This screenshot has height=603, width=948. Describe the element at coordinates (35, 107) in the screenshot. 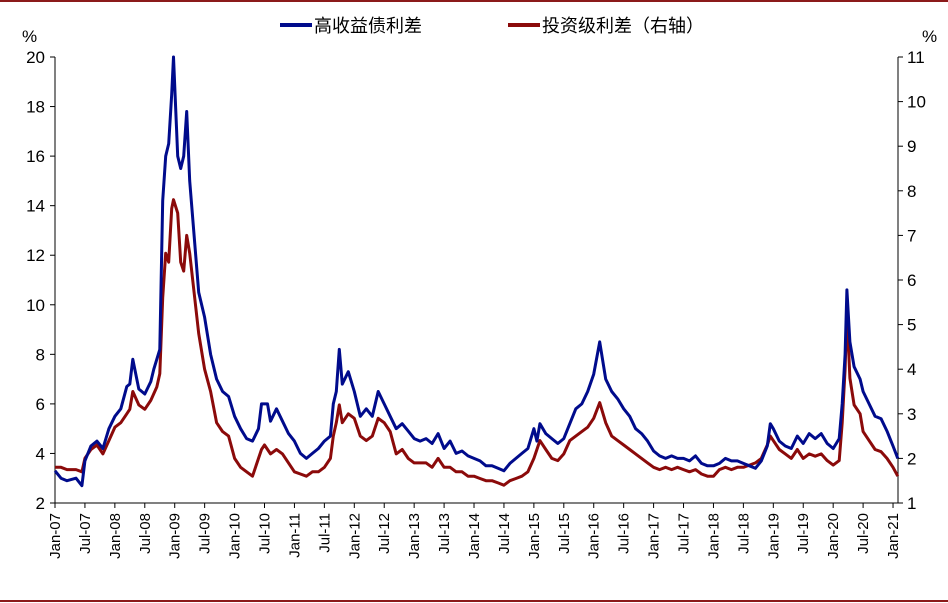

I see `left-tick-label: 18` at that location.